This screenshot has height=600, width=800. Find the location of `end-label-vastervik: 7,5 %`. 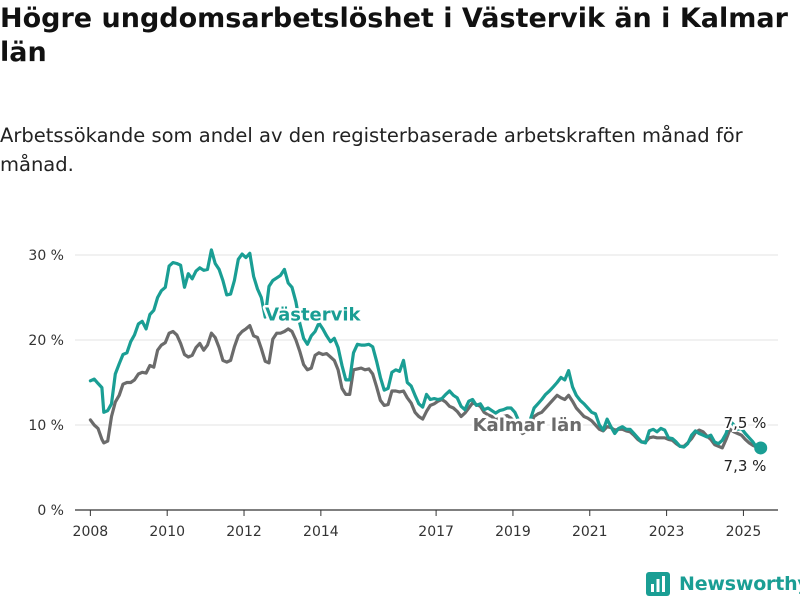

end-label-vastervik: 7,5 % is located at coordinates (745, 423).